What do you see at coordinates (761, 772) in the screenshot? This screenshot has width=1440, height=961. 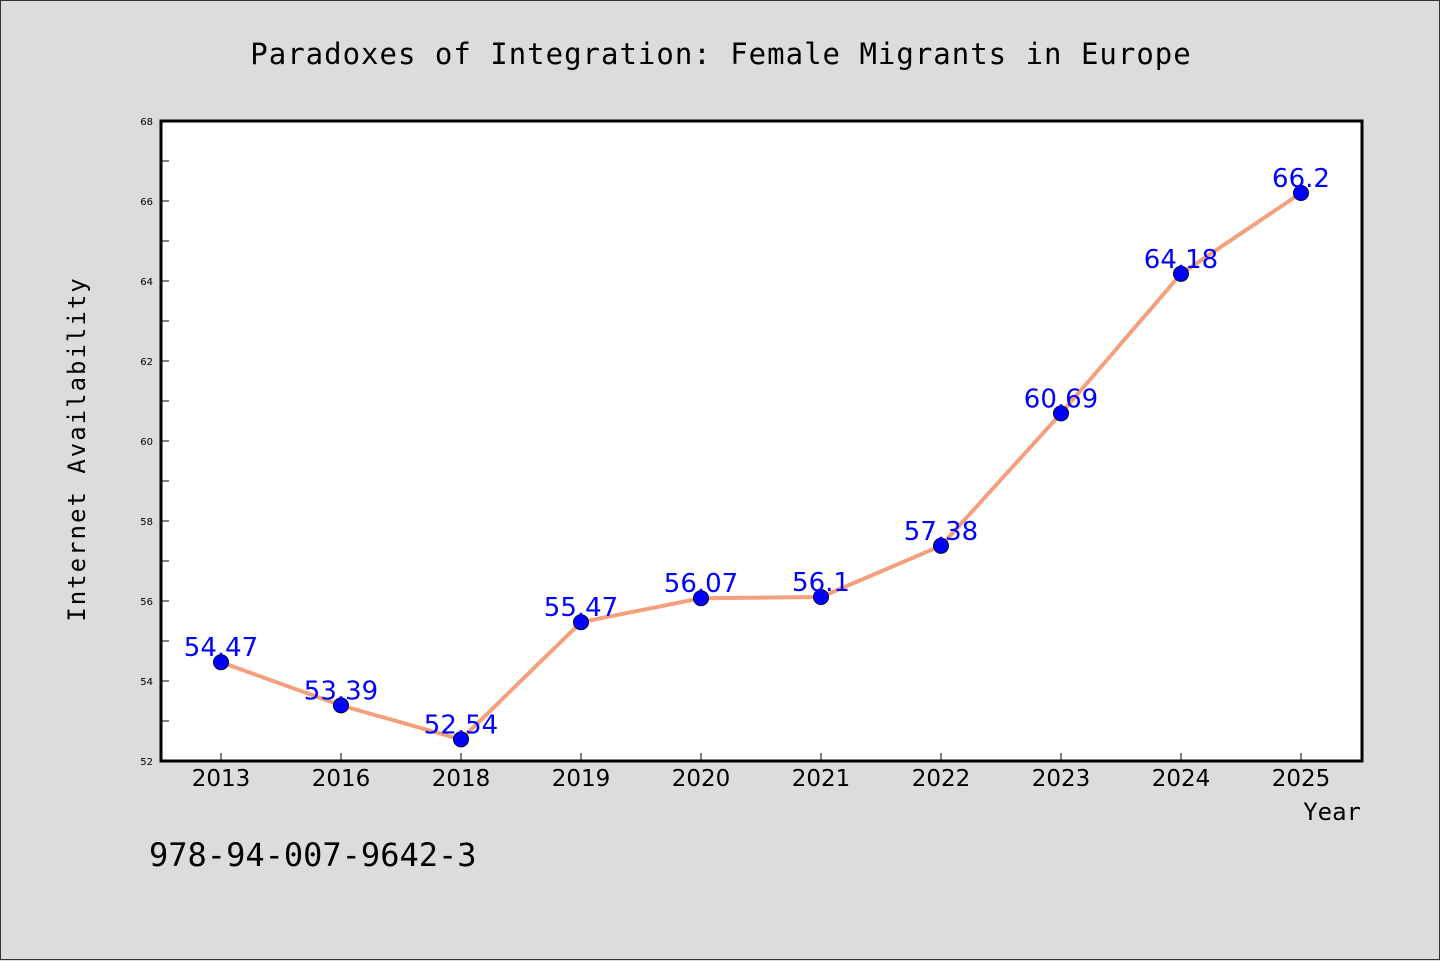 I see `x-axis: 2013 2016 2018 2019 2020 2021 2022 2023 2024 2025` at bounding box center [761, 772].